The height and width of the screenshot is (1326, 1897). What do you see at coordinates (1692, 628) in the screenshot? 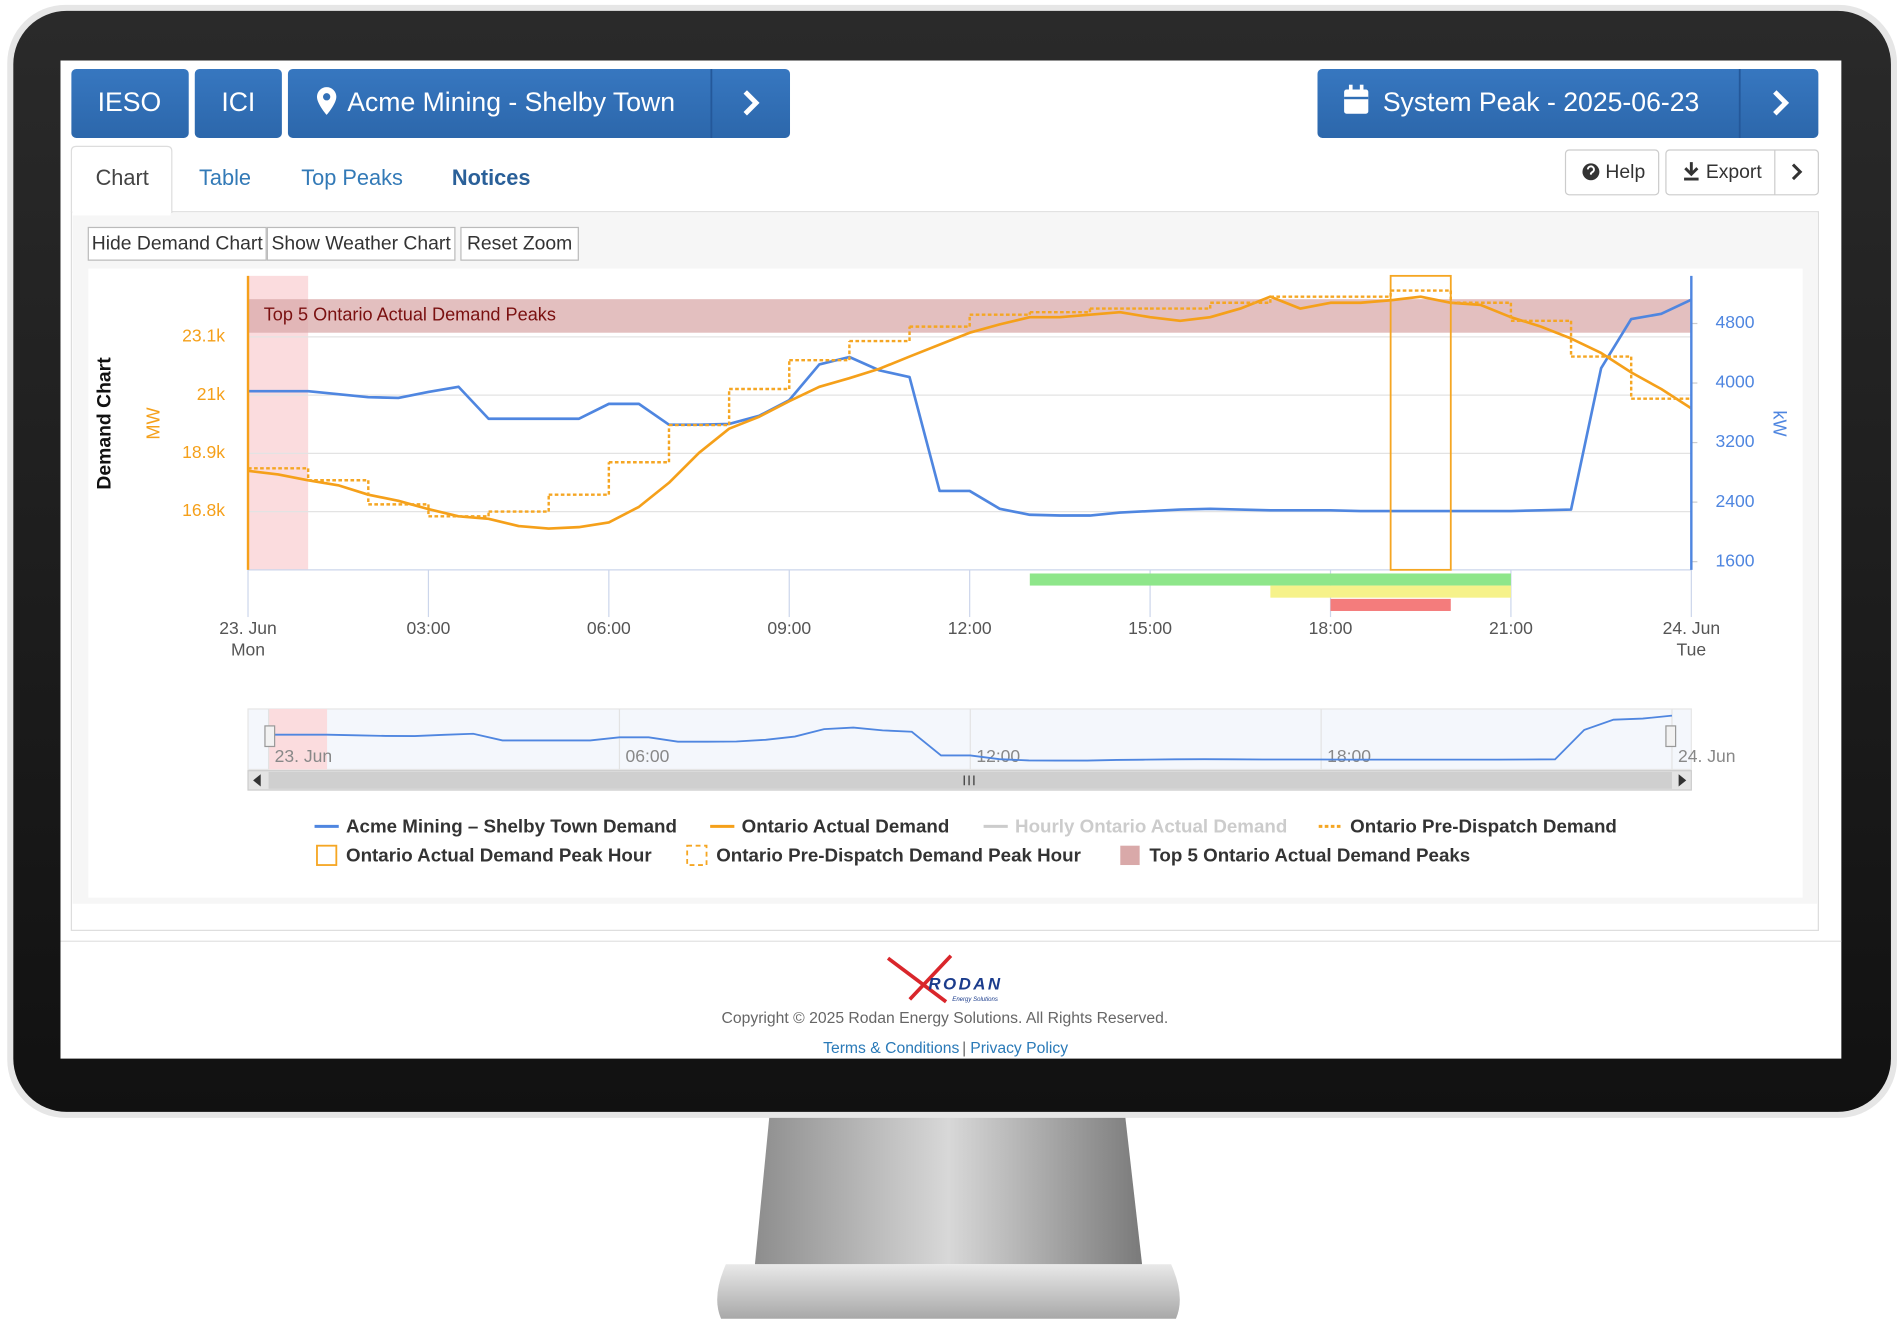
I see `x-tick-label: 24. Jun` at bounding box center [1692, 628].